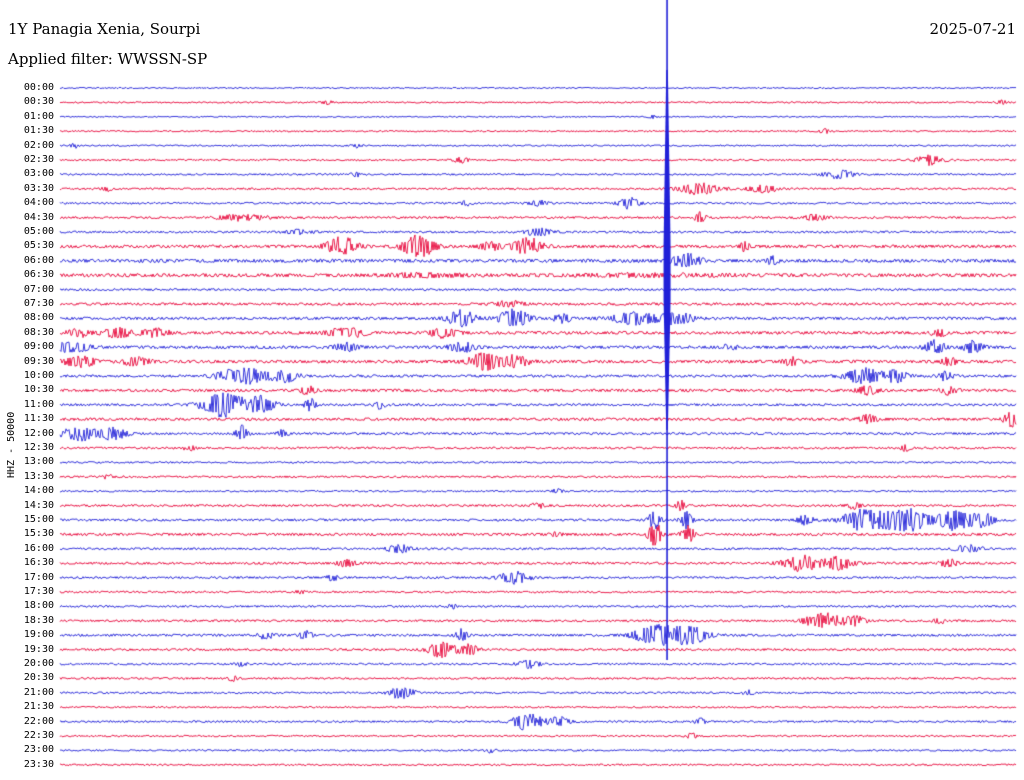  I want to click on time-label: 07:00, so click(38, 289).